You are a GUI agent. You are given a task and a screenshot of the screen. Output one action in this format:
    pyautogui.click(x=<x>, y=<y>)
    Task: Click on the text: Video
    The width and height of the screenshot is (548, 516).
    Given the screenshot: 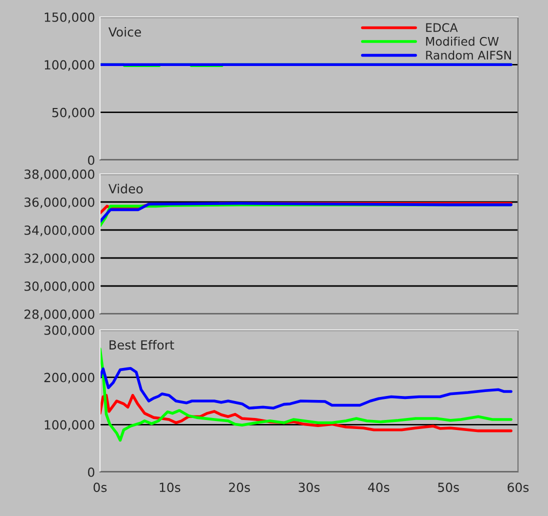 What is the action you would take?
    pyautogui.click(x=125, y=189)
    